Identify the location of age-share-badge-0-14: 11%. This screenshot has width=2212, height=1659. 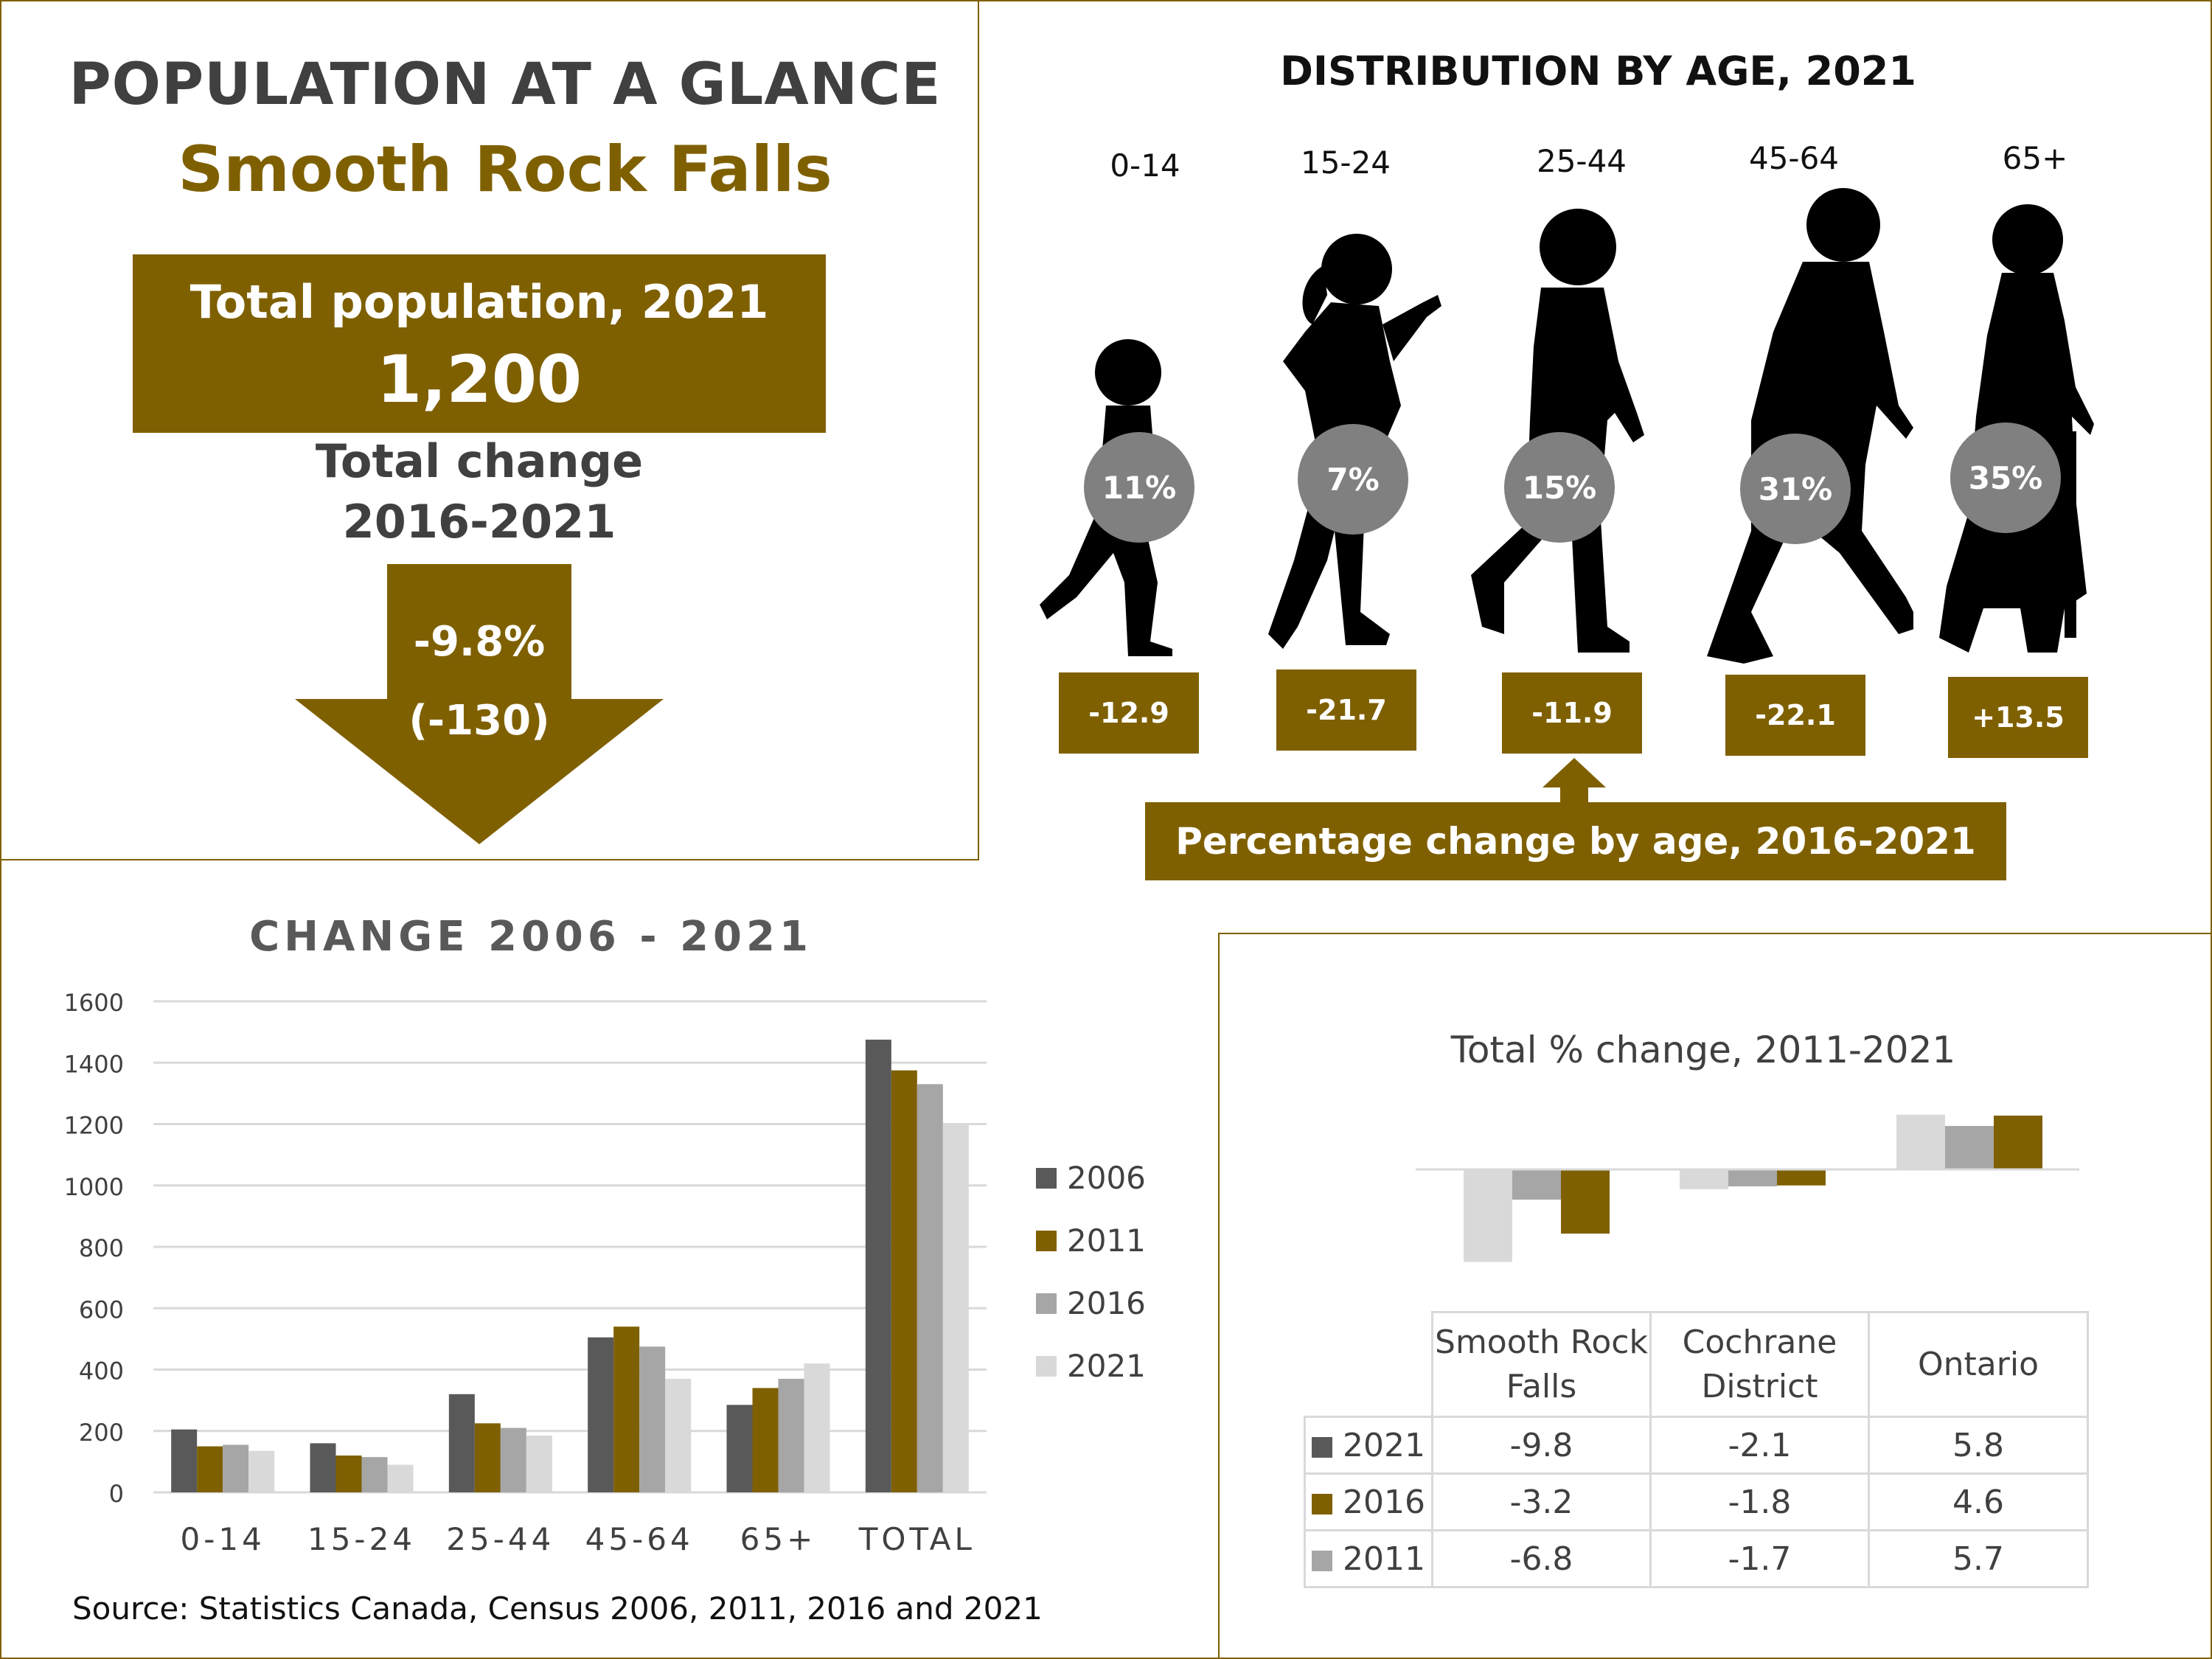
(1139, 487).